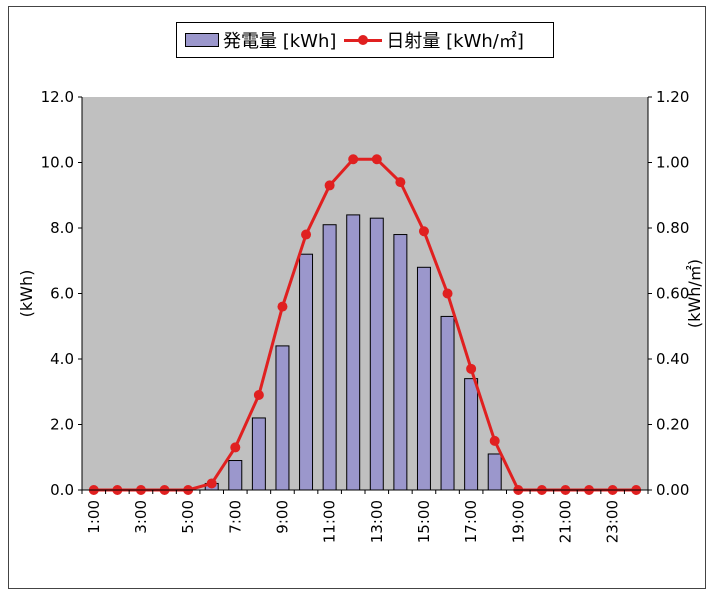  Describe the element at coordinates (694, 293) in the screenshot. I see `y-right-title: (kWh/㎡)` at that location.